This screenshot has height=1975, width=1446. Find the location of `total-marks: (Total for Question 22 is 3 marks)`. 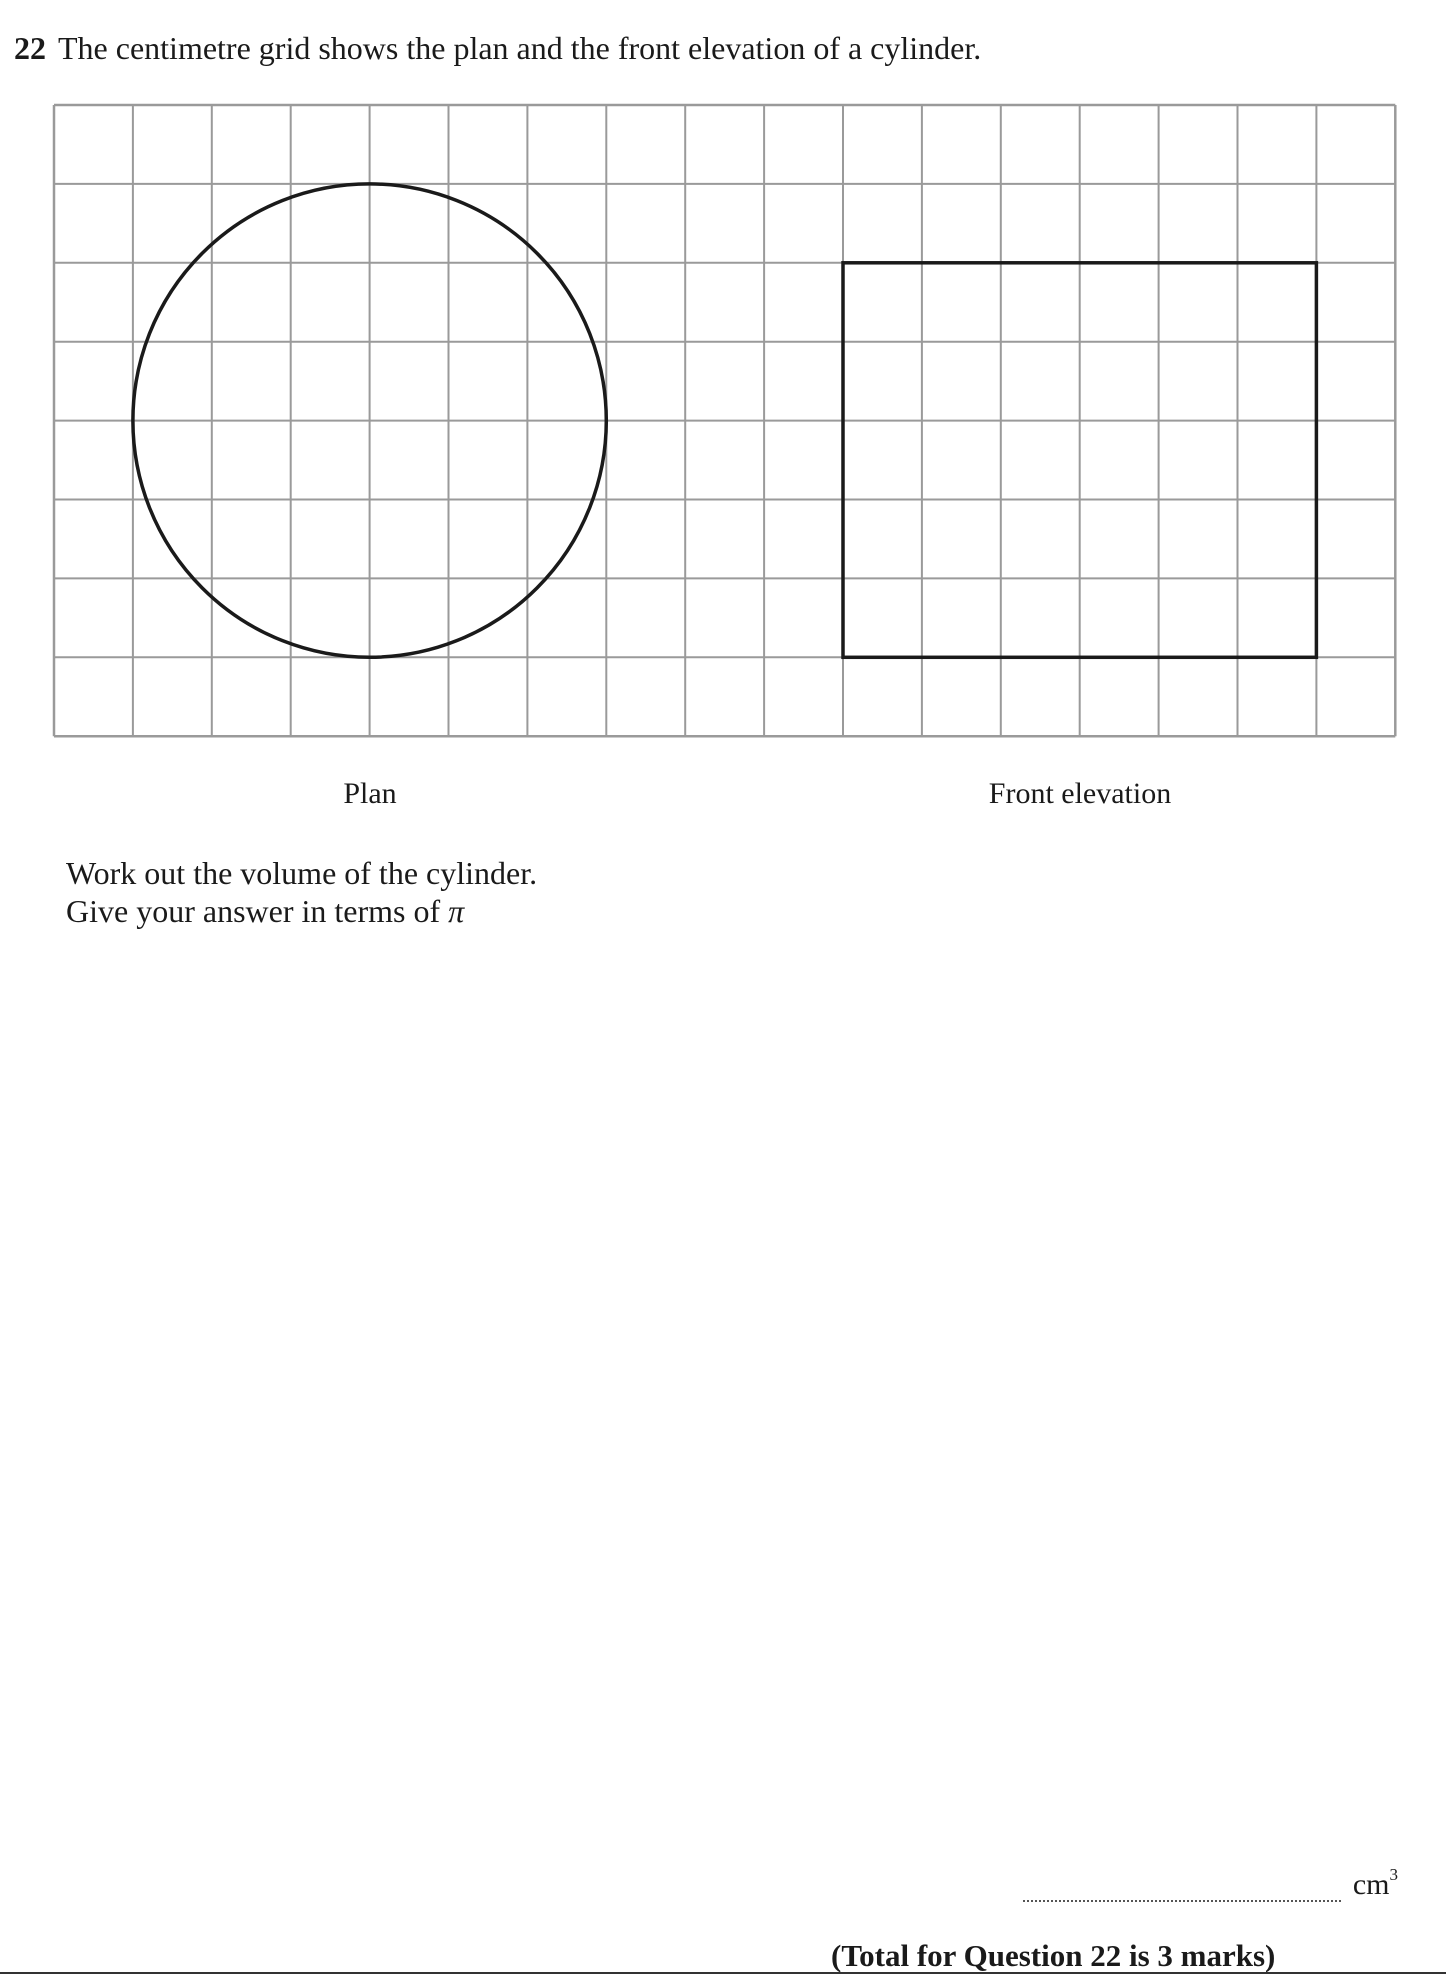

total-marks: (Total for Question 22 is 3 marks) is located at coordinates (1053, 1955).